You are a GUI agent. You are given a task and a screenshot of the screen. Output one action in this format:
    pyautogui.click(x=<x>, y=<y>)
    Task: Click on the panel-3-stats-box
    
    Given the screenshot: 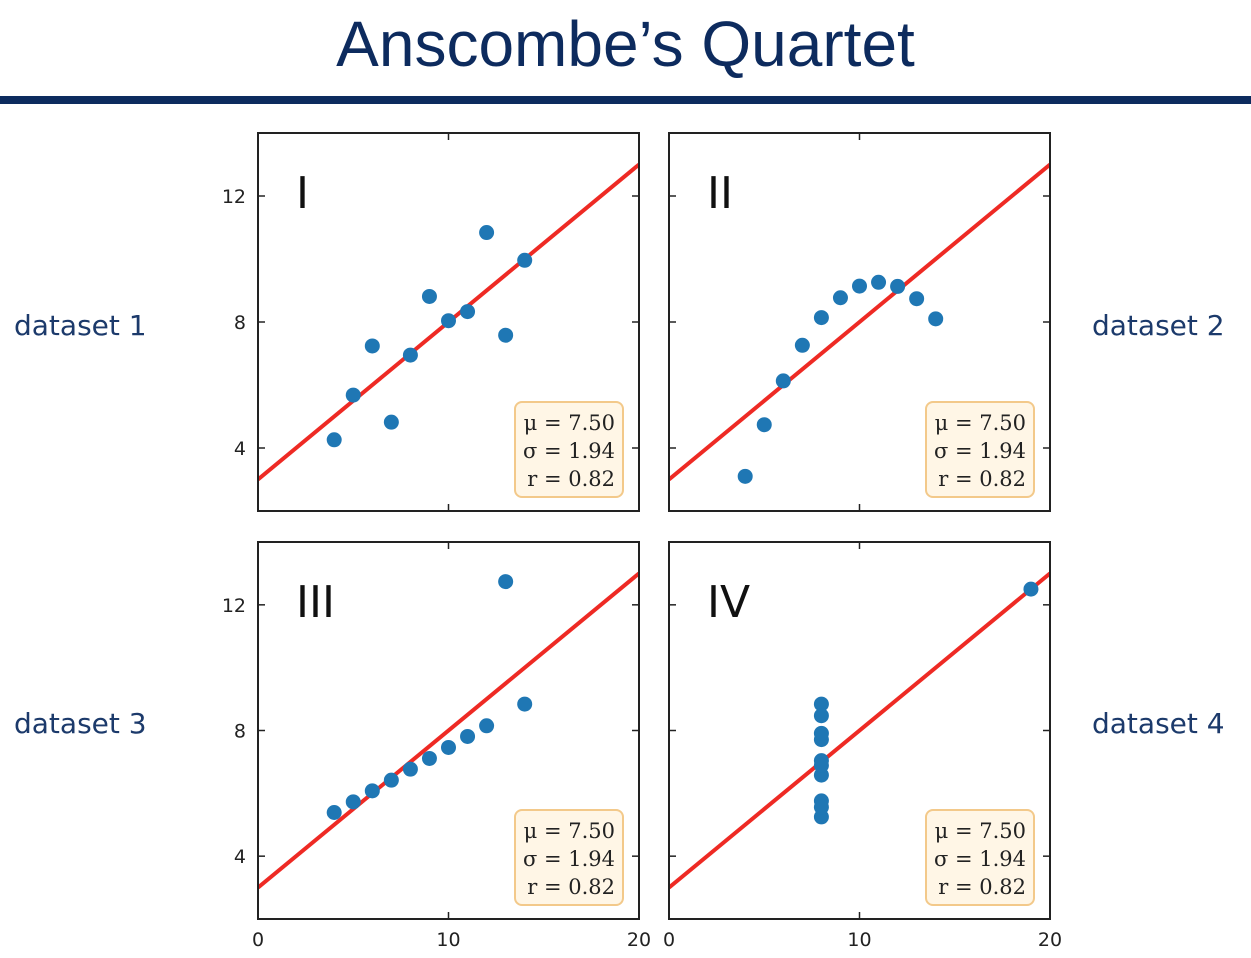 What is the action you would take?
    pyautogui.click(x=569, y=857)
    